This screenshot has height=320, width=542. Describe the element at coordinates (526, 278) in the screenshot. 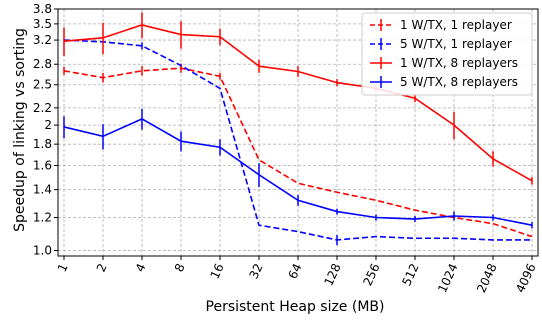

I see `x-tick-label: 4096` at that location.